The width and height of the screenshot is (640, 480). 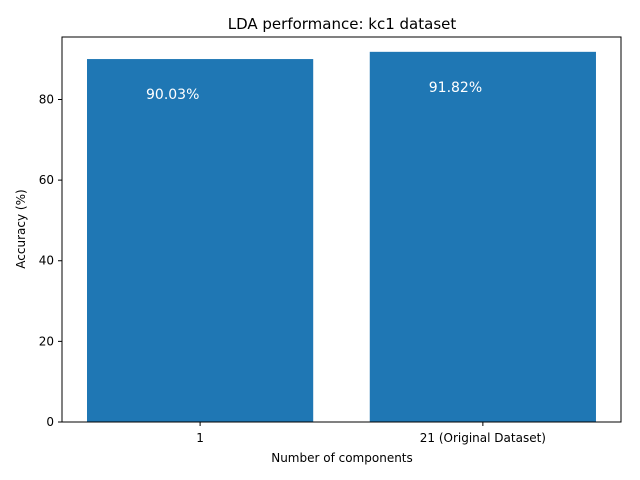 What do you see at coordinates (342, 24) in the screenshot?
I see `chart-title: LDA performance: kc1 dataset` at bounding box center [342, 24].